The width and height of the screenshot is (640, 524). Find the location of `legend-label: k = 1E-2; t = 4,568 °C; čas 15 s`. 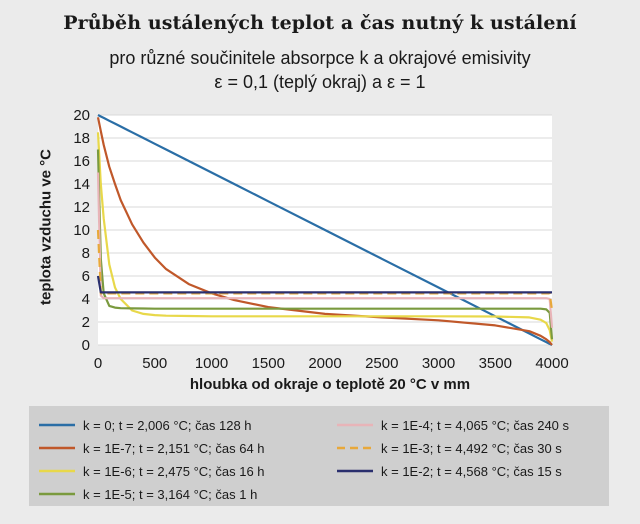

legend-label: k = 1E-2; t = 4,568 °C; čas 15 s is located at coordinates (471, 471).